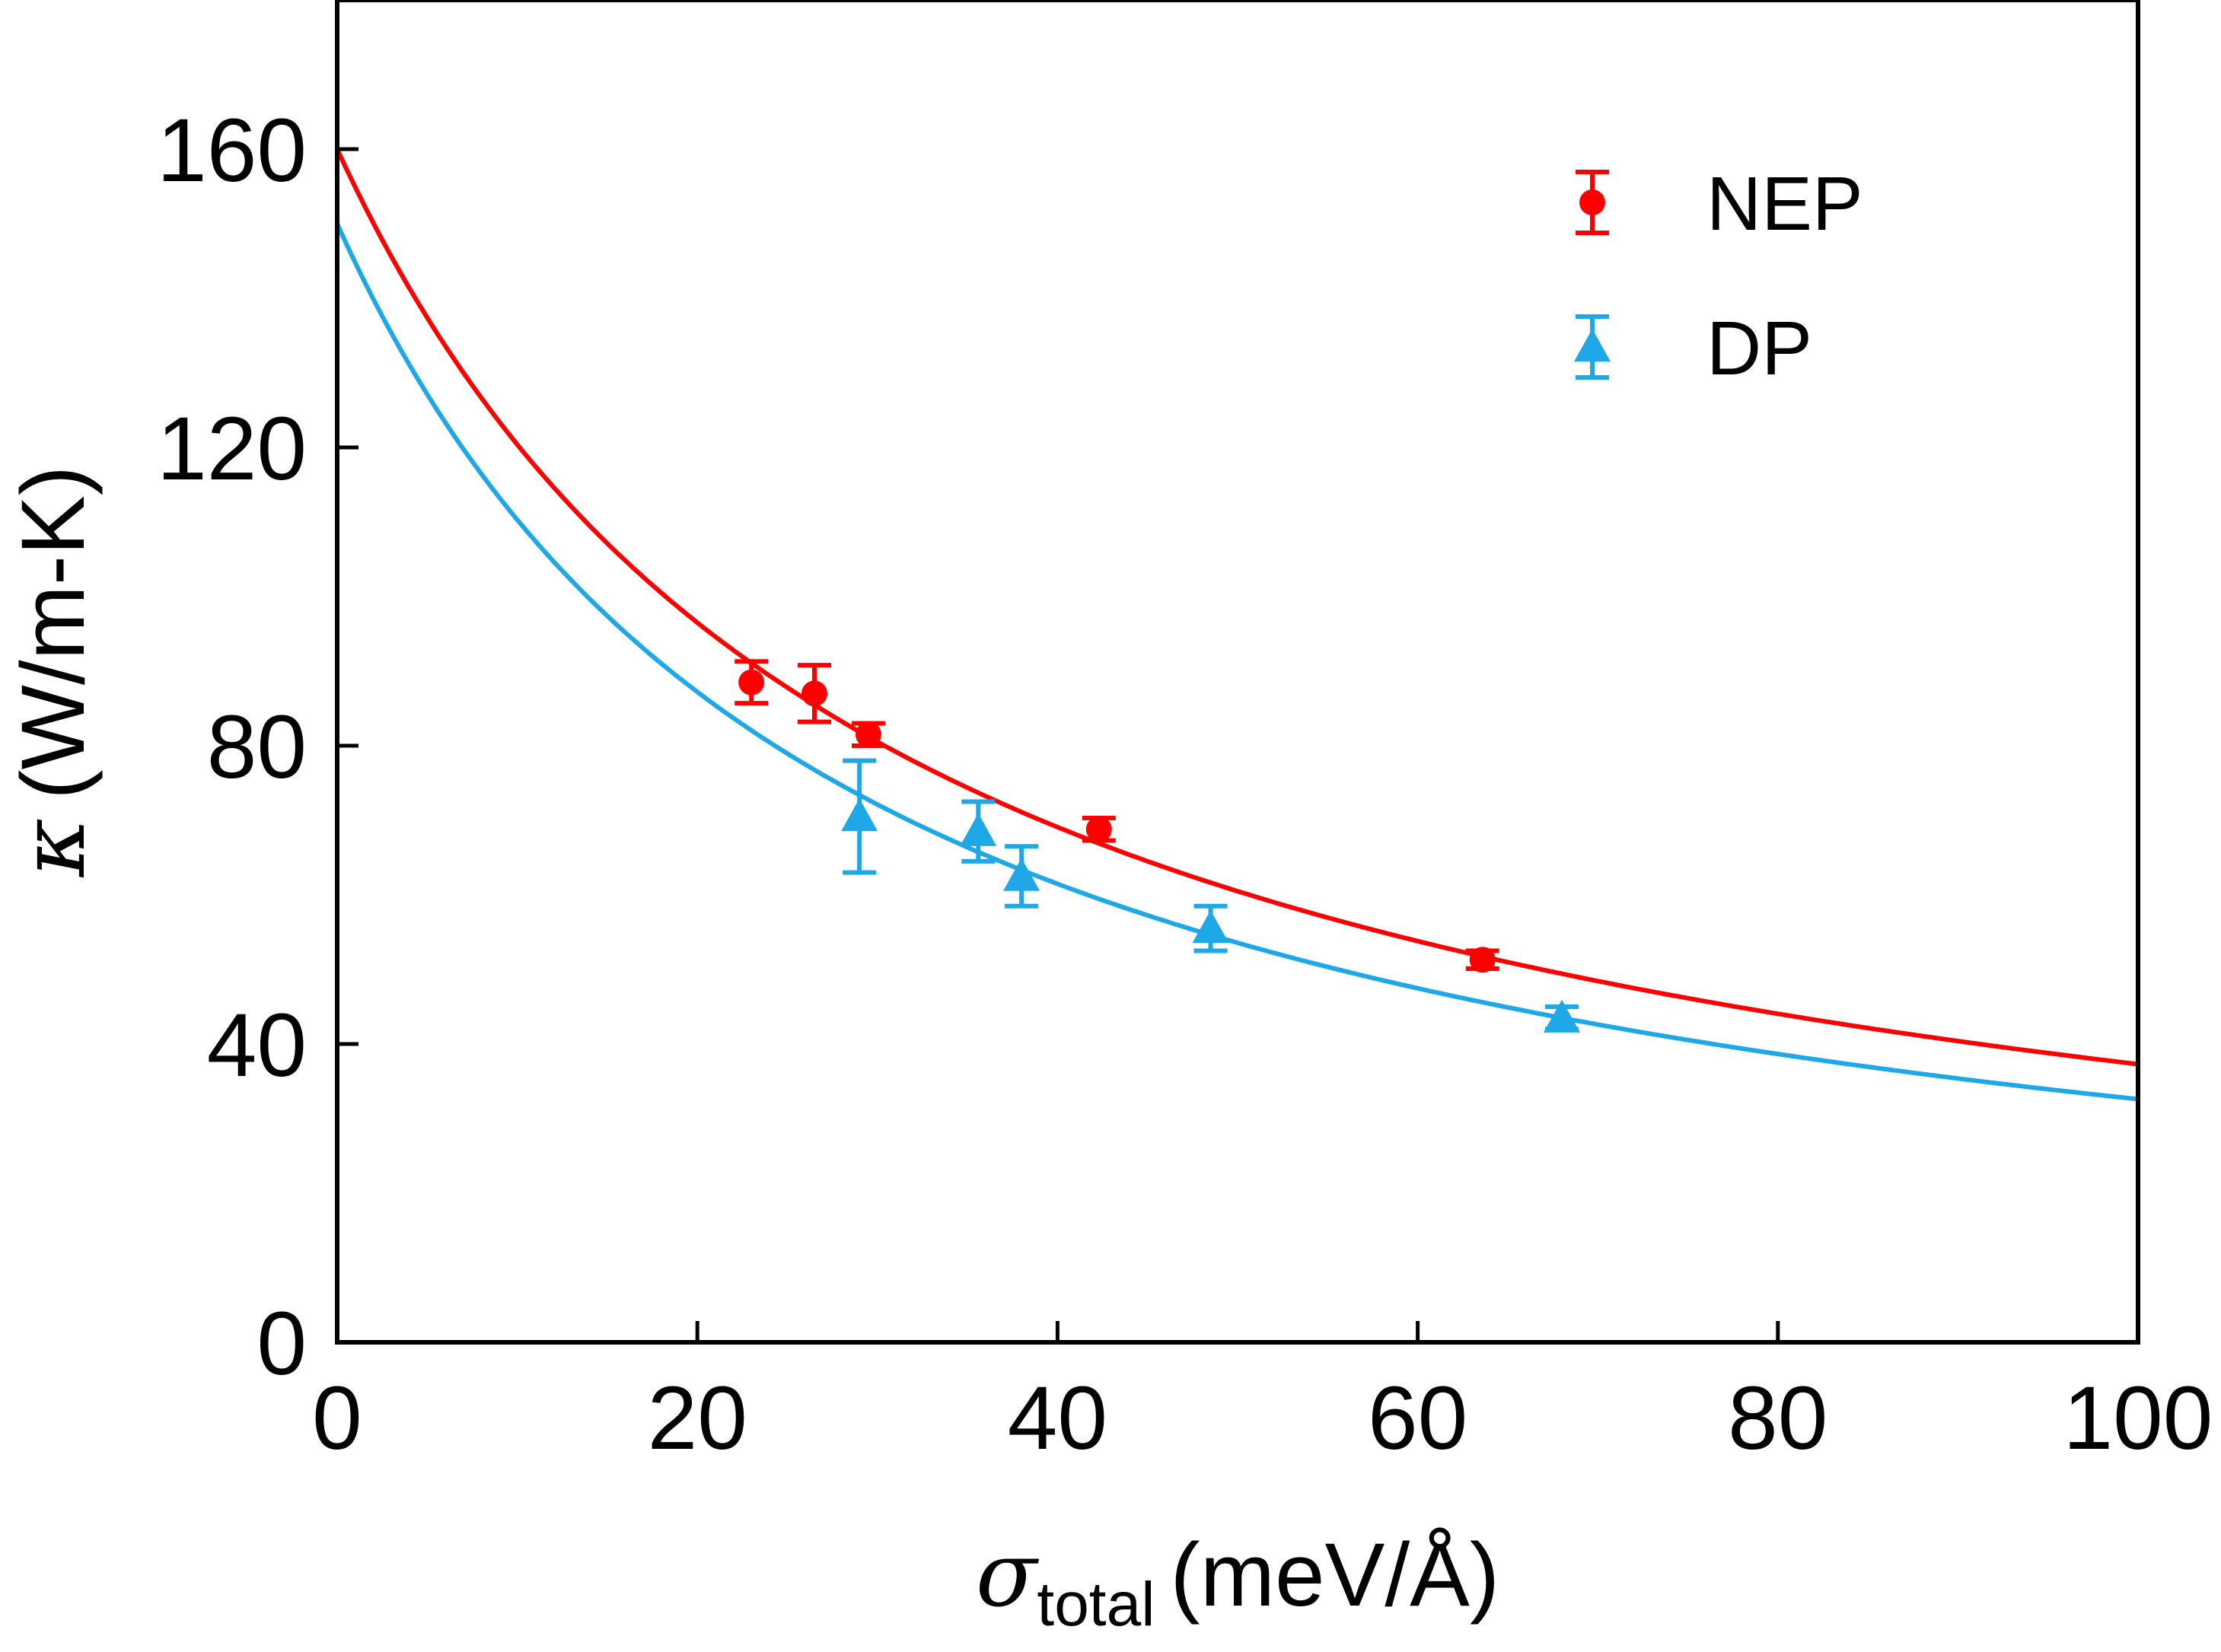 The height and width of the screenshot is (1652, 2221). What do you see at coordinates (1759, 348) in the screenshot?
I see `legend-label-dp: DP` at bounding box center [1759, 348].